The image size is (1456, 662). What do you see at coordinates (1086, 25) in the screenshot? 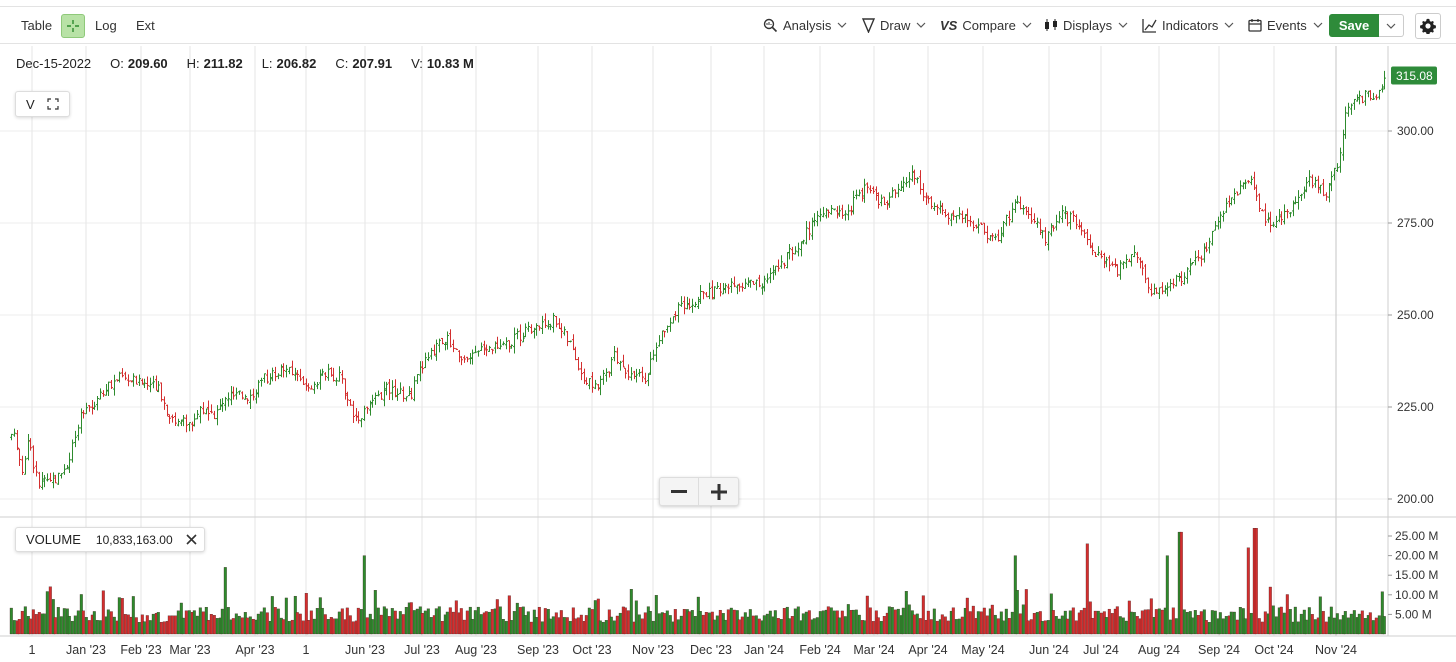
I see `displays-menu: Displays` at bounding box center [1086, 25].